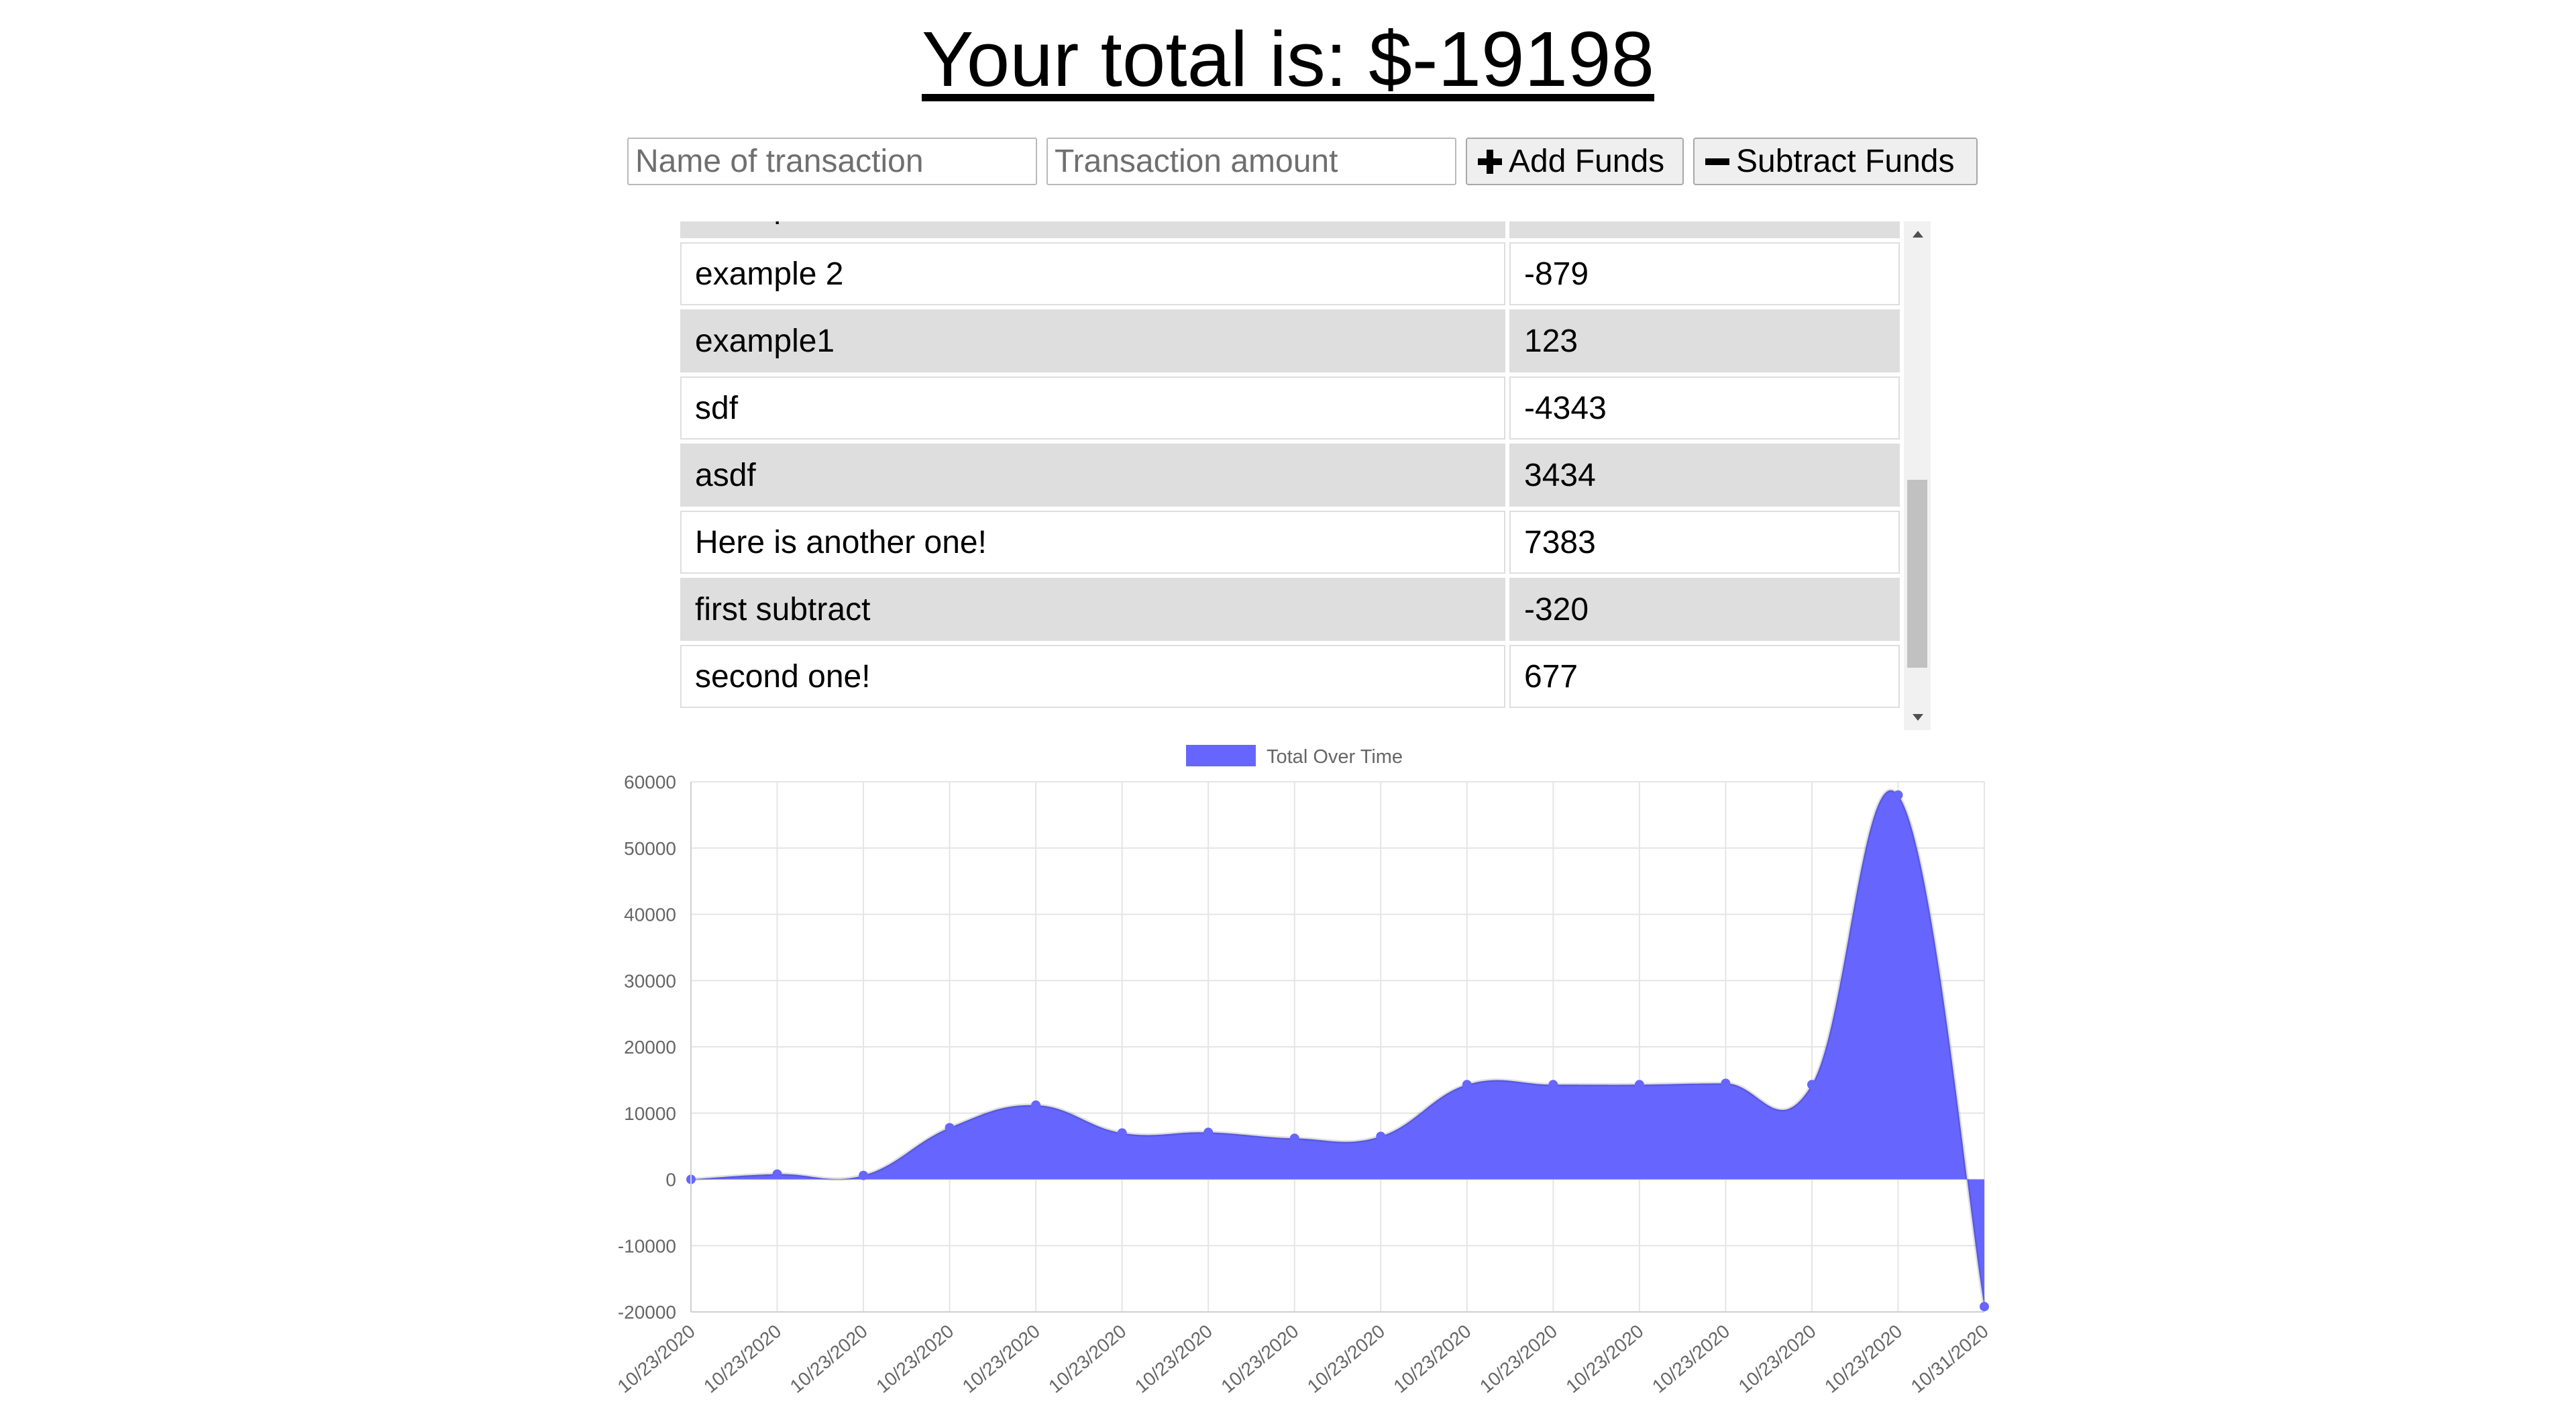 The width and height of the screenshot is (2576, 1428). I want to click on table-scrollbar, so click(1917, 475).